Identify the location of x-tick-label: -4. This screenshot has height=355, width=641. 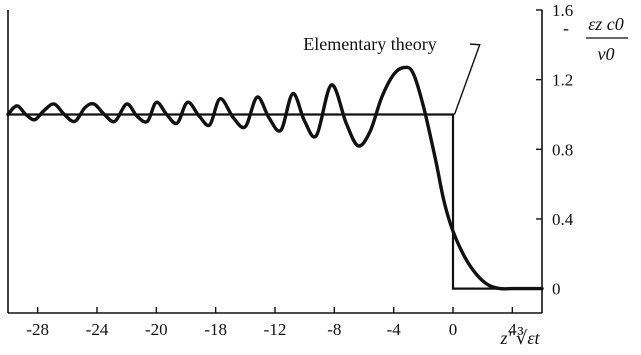
(394, 329).